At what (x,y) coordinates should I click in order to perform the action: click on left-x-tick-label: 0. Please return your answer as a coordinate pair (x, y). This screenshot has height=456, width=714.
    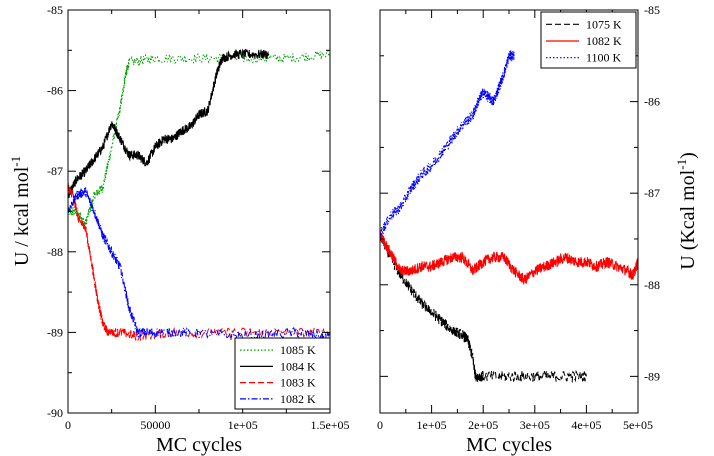
    Looking at the image, I should click on (68, 425).